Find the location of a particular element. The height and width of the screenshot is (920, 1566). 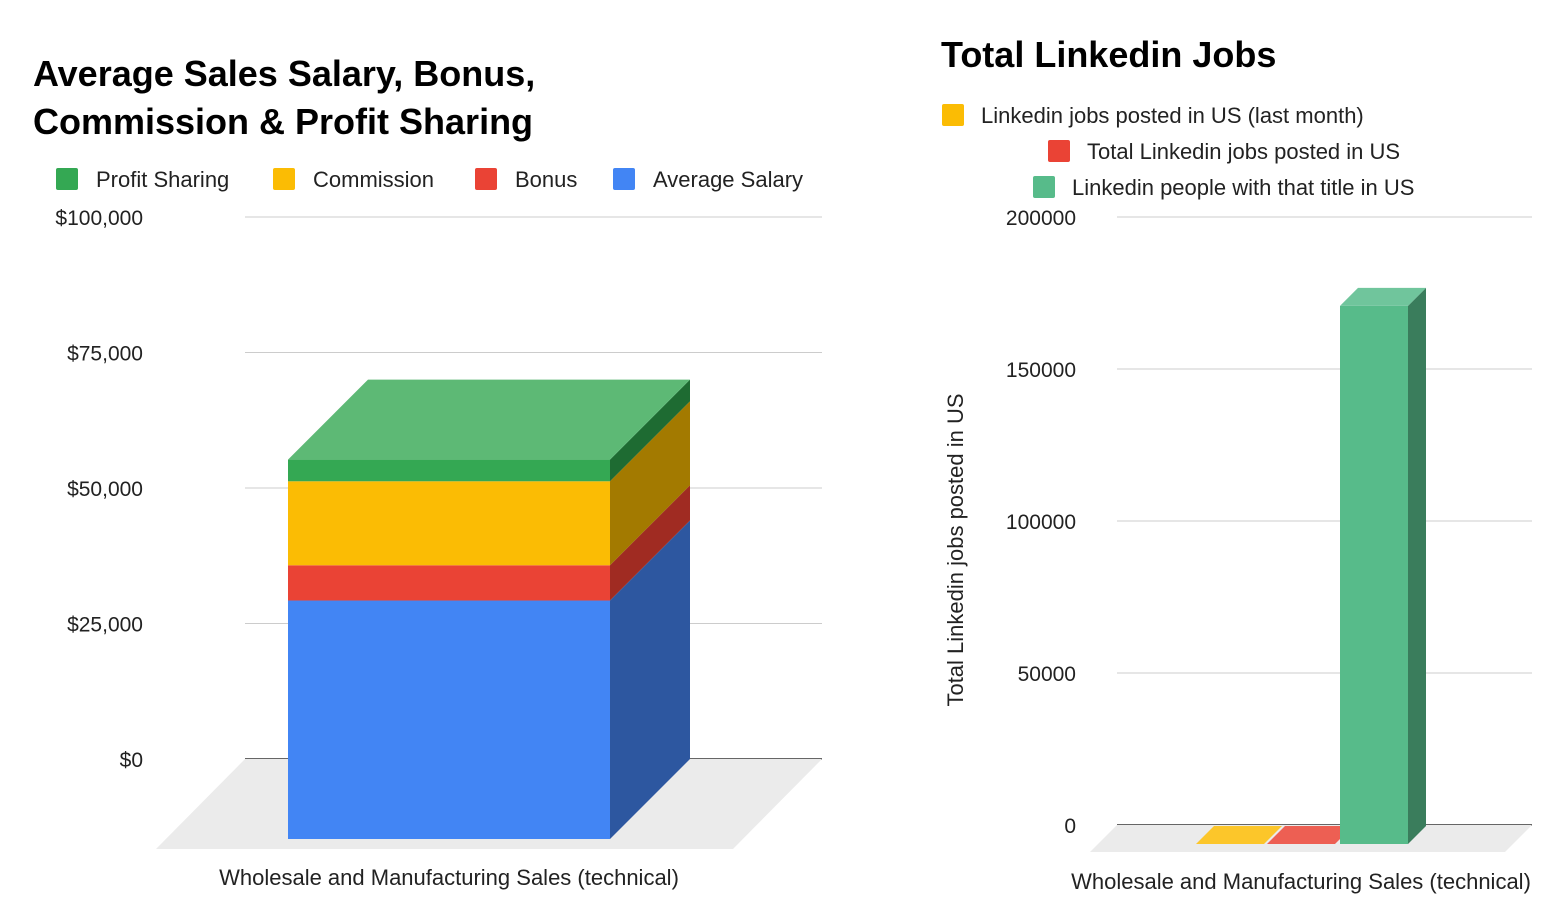

legend-label-total-linkedin-jobs-posted-in-us: Total Linkedin jobs posted in US is located at coordinates (1243, 151).